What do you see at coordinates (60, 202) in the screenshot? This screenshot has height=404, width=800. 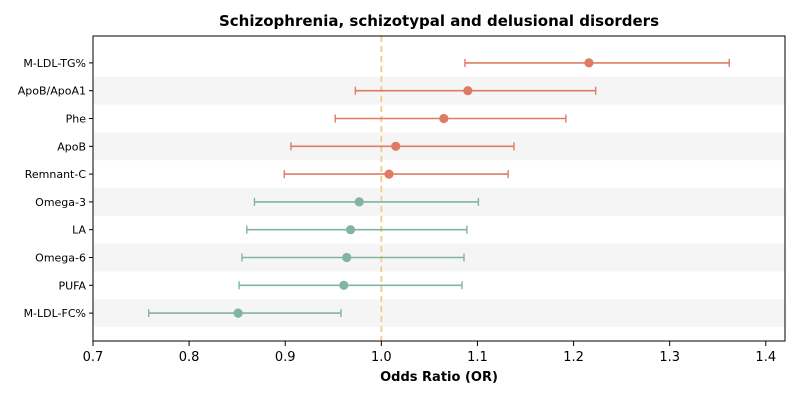 I see `y-tick-label: Omega-3` at bounding box center [60, 202].